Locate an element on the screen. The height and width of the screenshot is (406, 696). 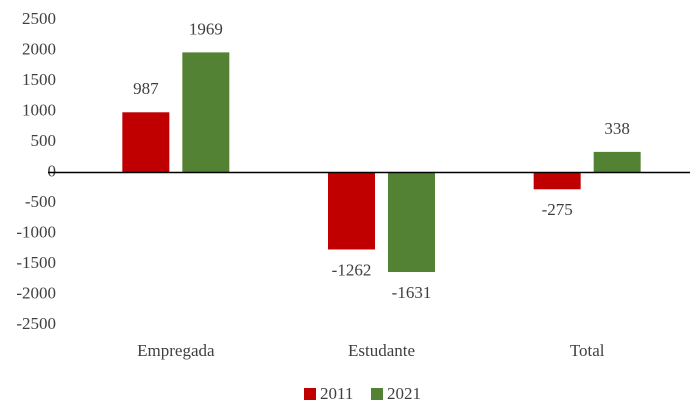
legend-label: 2021 is located at coordinates (404, 393).